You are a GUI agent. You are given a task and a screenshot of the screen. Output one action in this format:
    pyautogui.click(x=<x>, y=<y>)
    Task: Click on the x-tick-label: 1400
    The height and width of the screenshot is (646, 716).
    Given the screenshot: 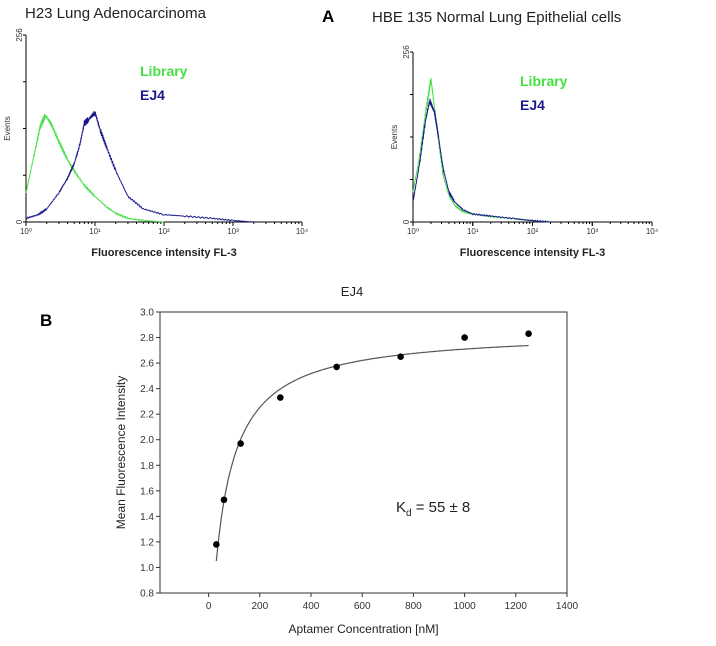 What is the action you would take?
    pyautogui.click(x=567, y=606)
    